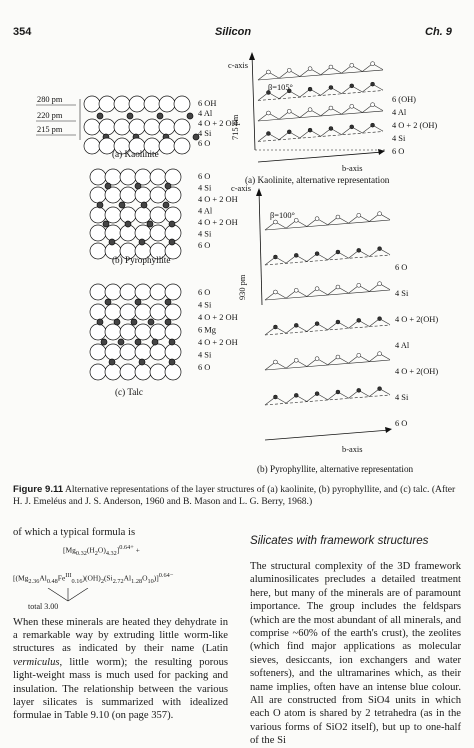 The width and height of the screenshot is (474, 748). What do you see at coordinates (141, 238) in the screenshot?
I see `layer-stack-diagrams` at bounding box center [141, 238].